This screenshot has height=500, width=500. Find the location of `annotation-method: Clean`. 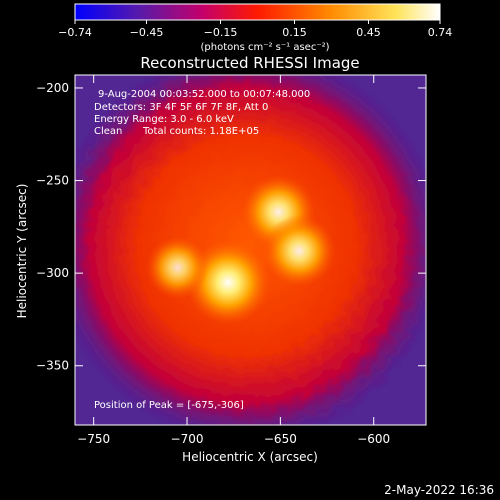

annotation-method: Clean is located at coordinates (108, 131).